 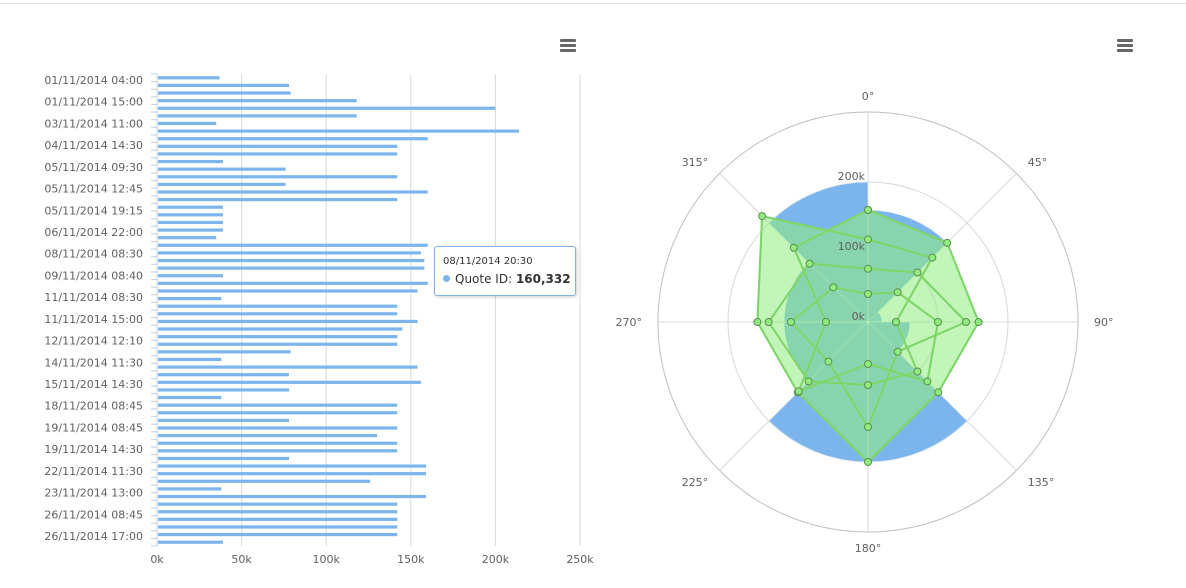 What do you see at coordinates (593, 2) in the screenshot?
I see `top-border` at bounding box center [593, 2].